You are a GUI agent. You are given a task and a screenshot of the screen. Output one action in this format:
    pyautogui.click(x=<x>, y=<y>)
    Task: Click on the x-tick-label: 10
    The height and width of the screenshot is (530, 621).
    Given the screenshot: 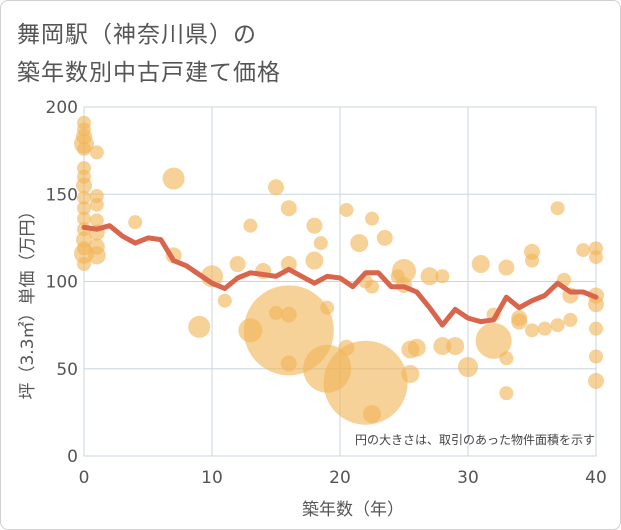 What is the action you would take?
    pyautogui.click(x=212, y=478)
    